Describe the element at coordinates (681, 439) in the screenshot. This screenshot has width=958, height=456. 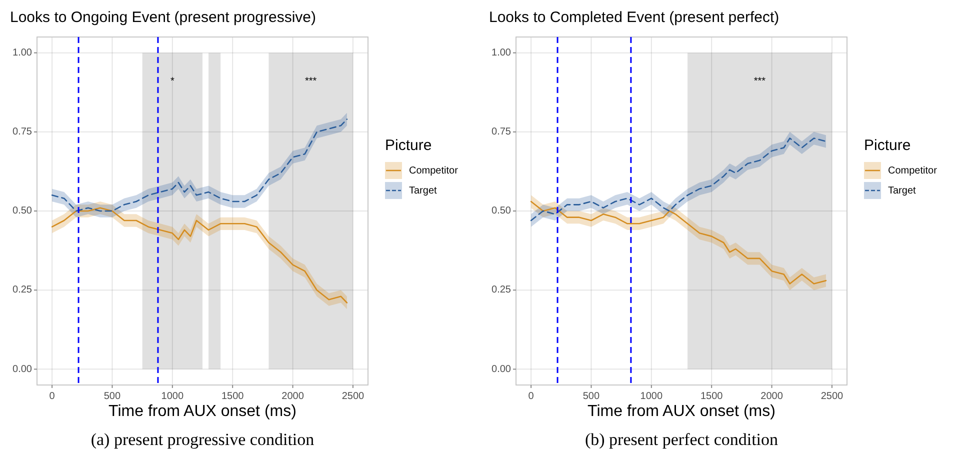
I see `text: (b) present perfect condition` at that location.